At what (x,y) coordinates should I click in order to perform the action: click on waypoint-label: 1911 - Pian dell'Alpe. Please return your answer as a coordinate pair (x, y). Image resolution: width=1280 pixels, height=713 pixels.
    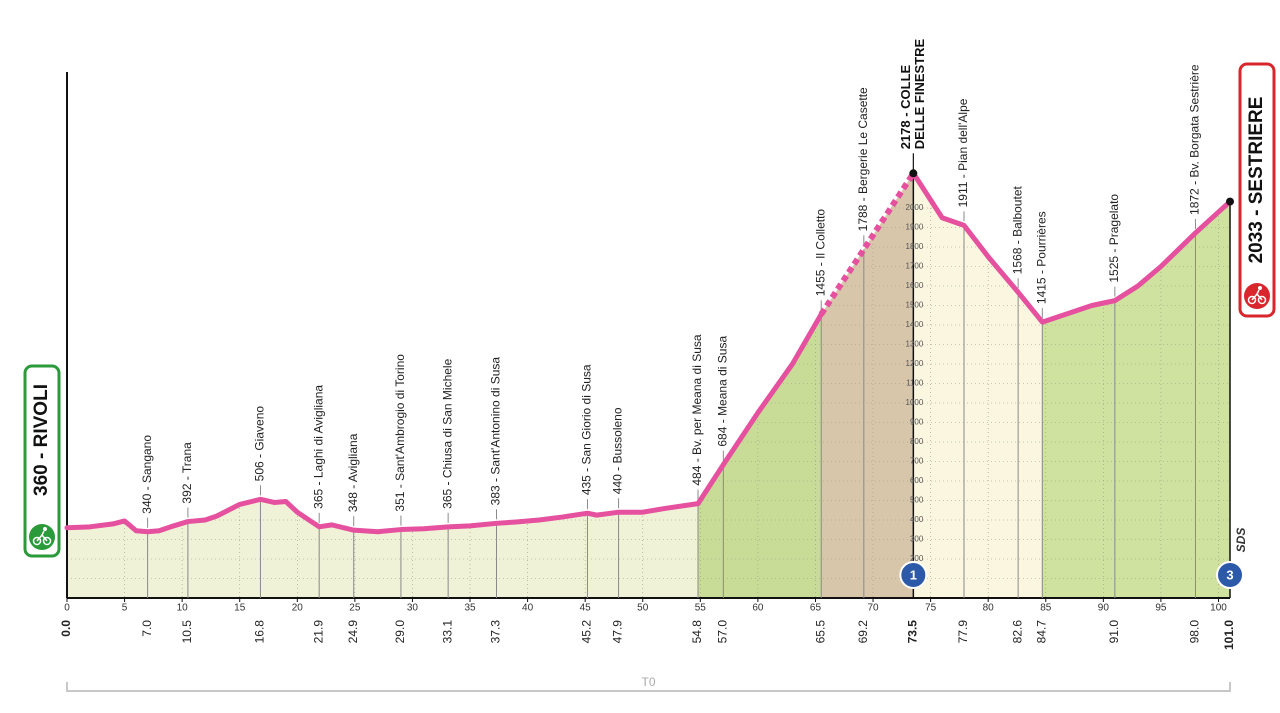
    Looking at the image, I should click on (963, 152).